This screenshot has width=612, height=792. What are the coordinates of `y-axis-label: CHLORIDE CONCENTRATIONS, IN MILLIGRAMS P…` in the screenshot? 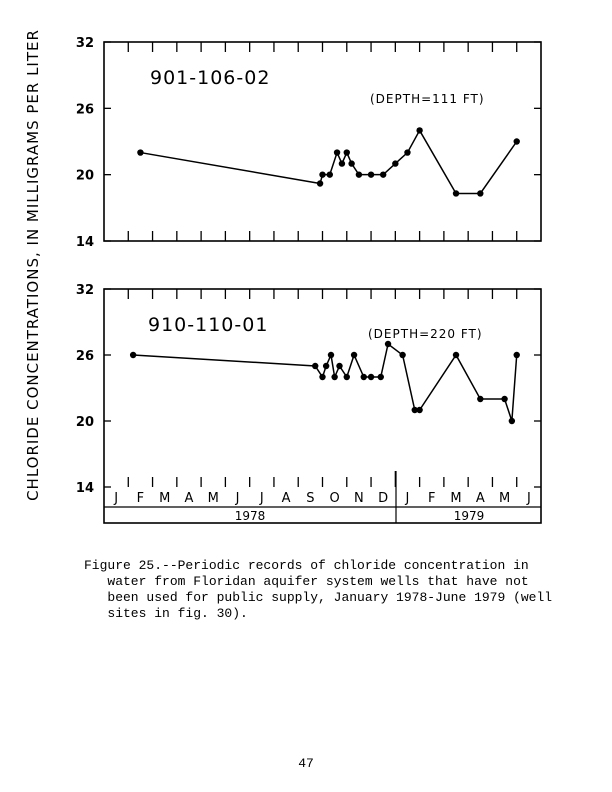 It's located at (33, 265).